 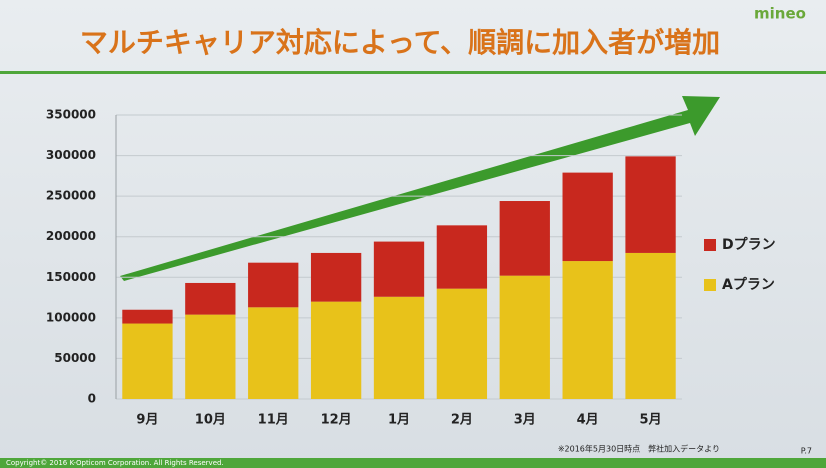 What do you see at coordinates (399, 420) in the screenshot?
I see `x-tick-label: 1月` at bounding box center [399, 420].